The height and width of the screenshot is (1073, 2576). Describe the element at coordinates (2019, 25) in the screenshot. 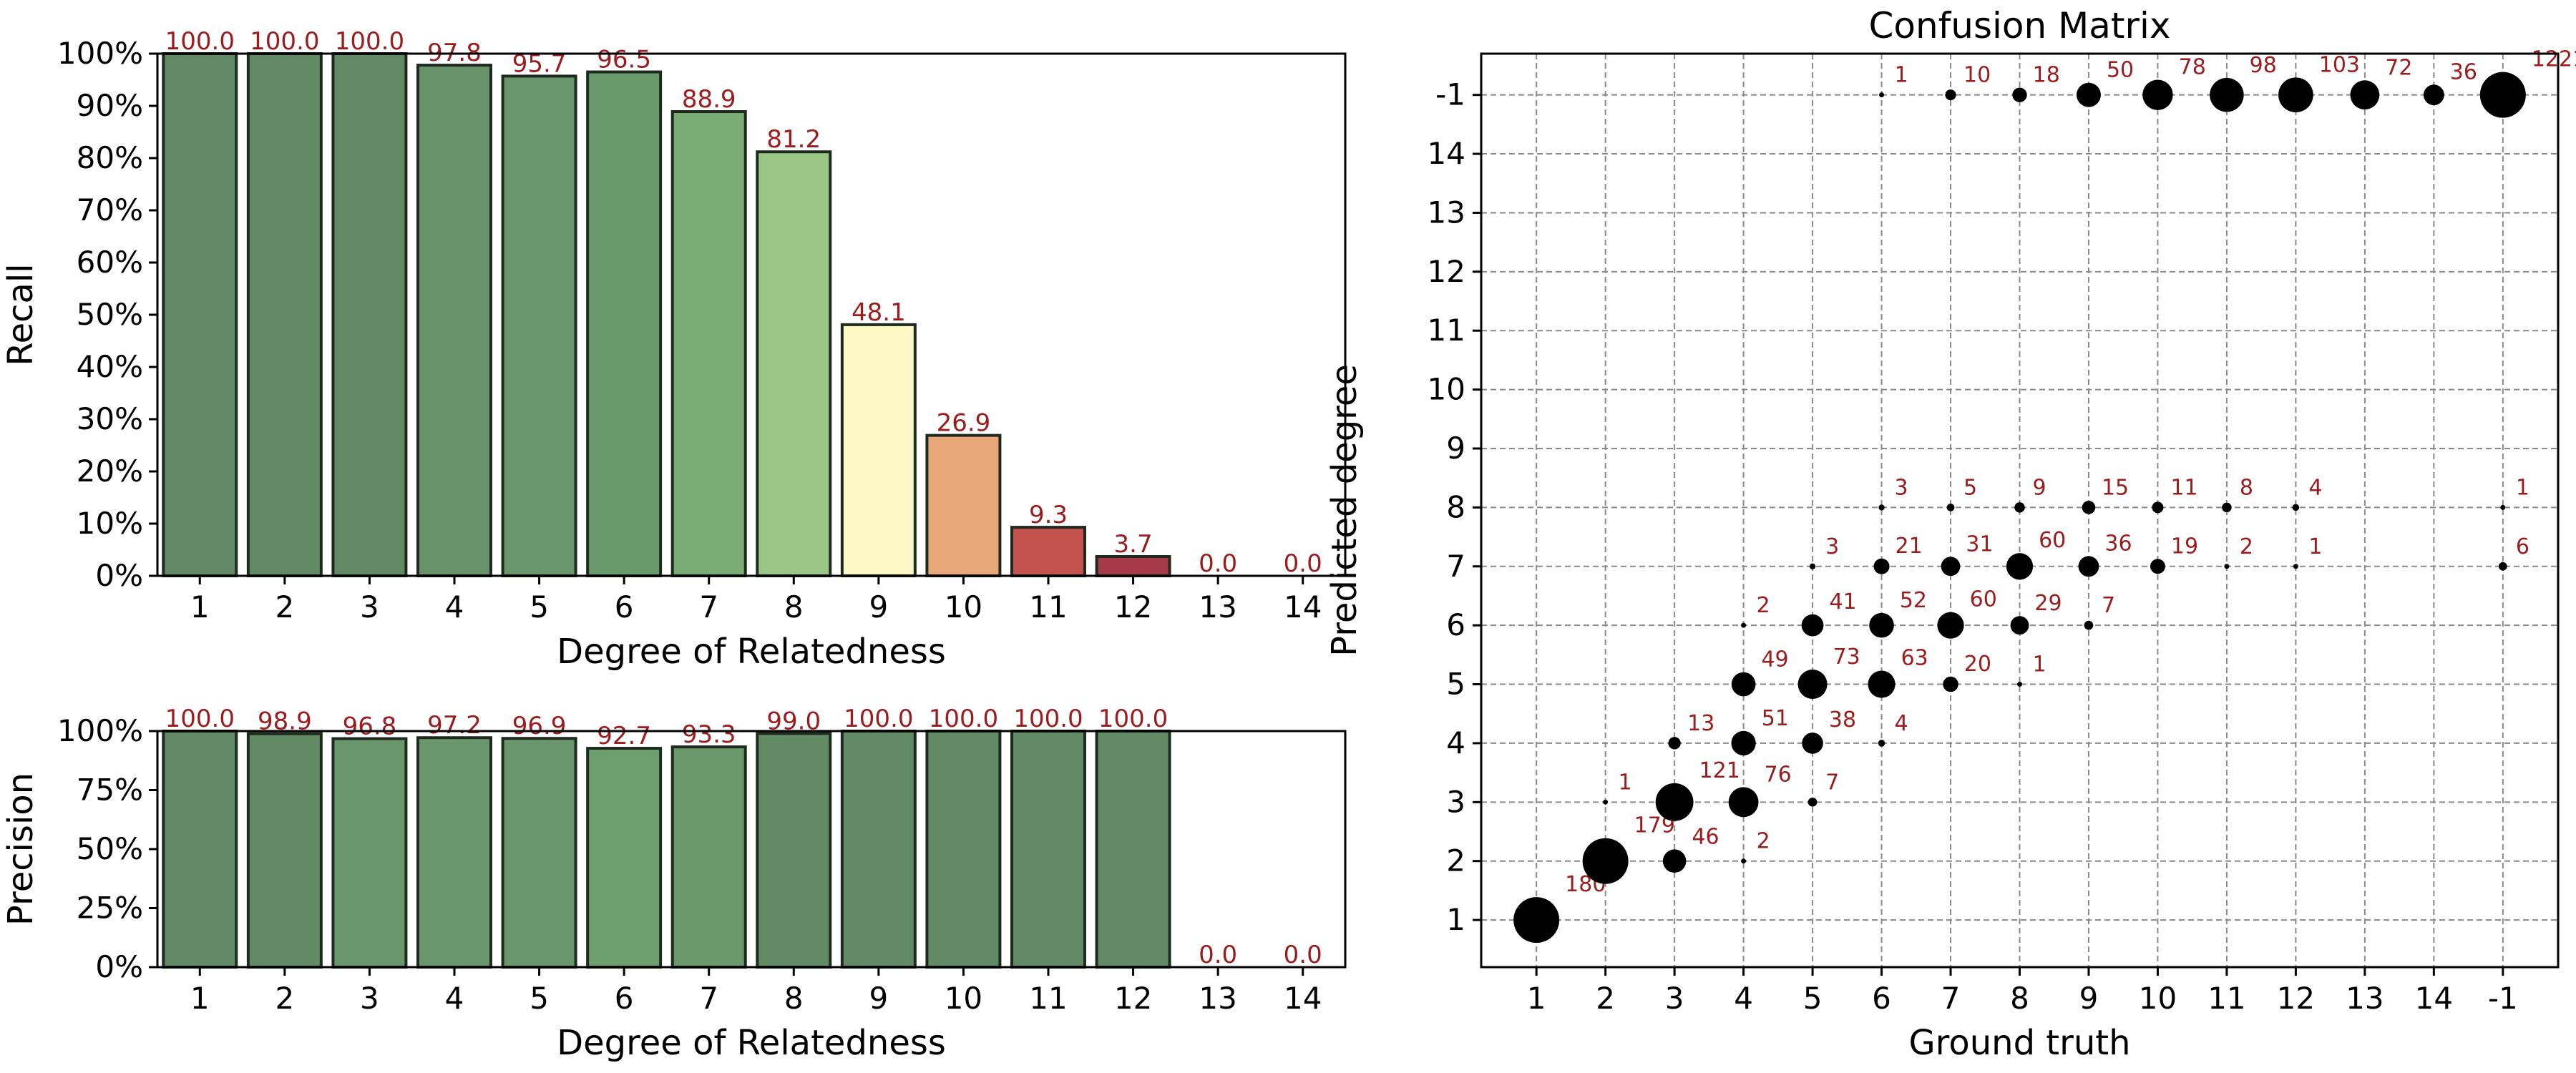

I see `chart-title: Confusion Matrix` at that location.